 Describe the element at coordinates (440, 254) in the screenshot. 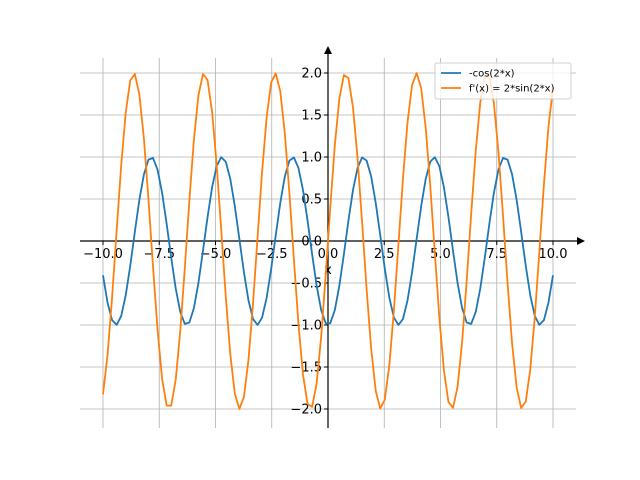

I see `x-tick-label: 5.0` at that location.